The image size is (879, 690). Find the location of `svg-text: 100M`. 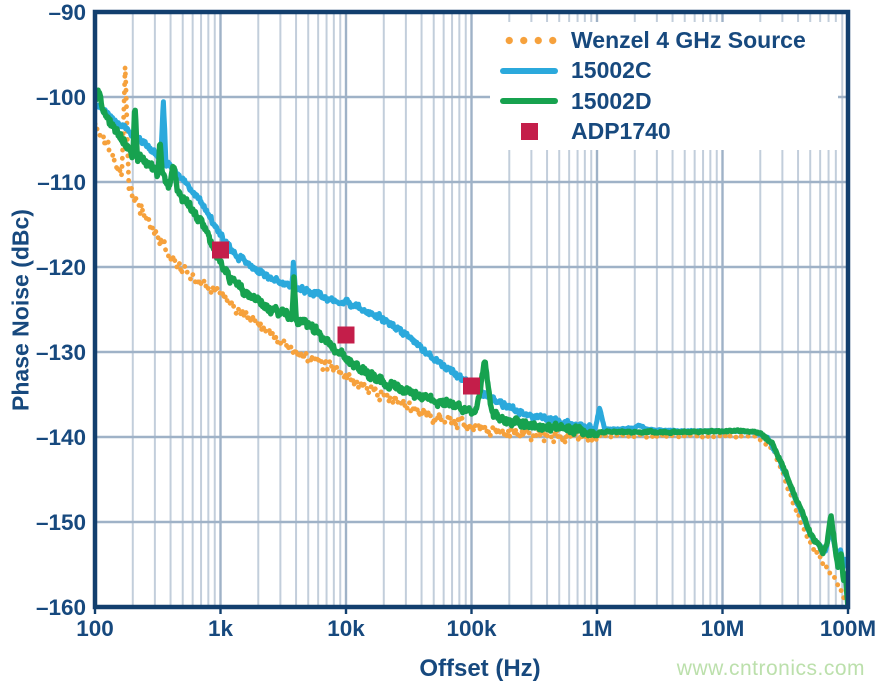

svg-text: 100M is located at coordinates (848, 628).